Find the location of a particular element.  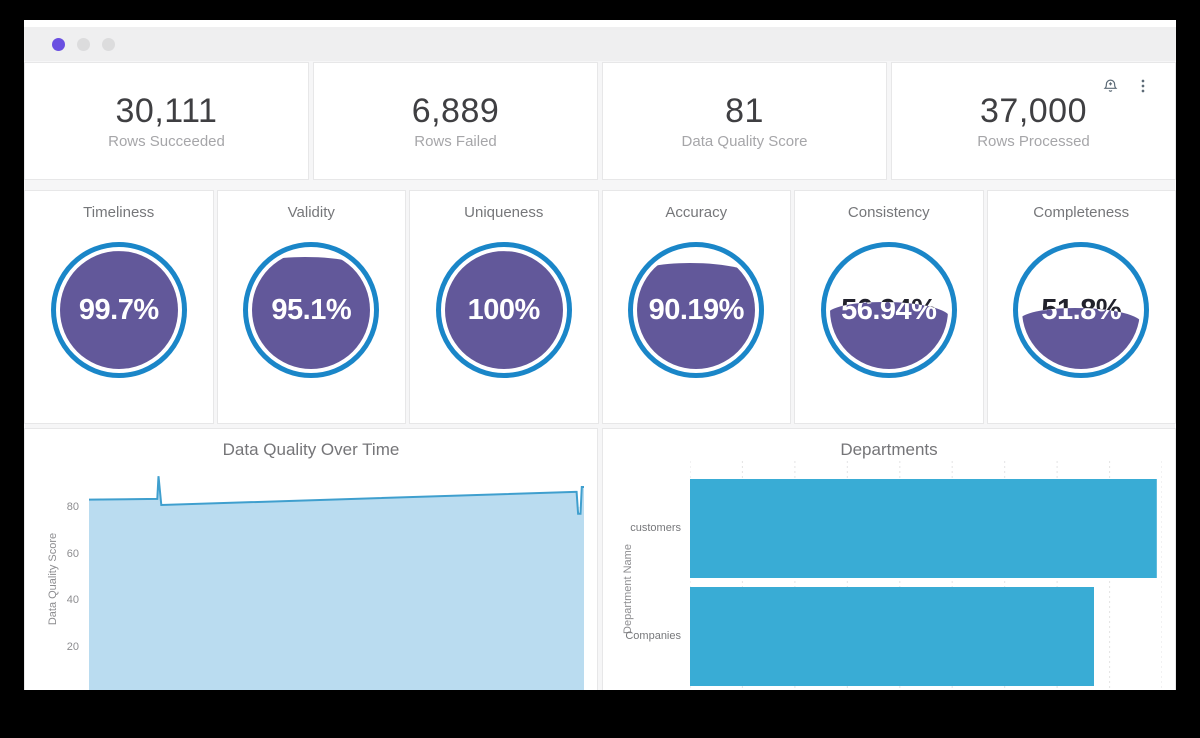

gauge-water: 51.8% is located at coordinates (1081, 338).